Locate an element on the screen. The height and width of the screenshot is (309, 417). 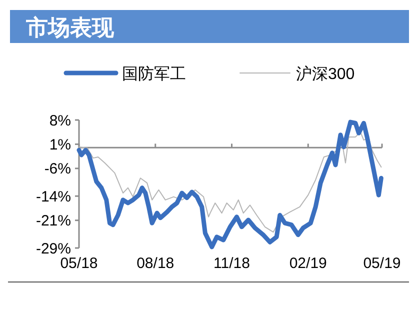
x-tick-label: 02/19 is located at coordinates (308, 263).